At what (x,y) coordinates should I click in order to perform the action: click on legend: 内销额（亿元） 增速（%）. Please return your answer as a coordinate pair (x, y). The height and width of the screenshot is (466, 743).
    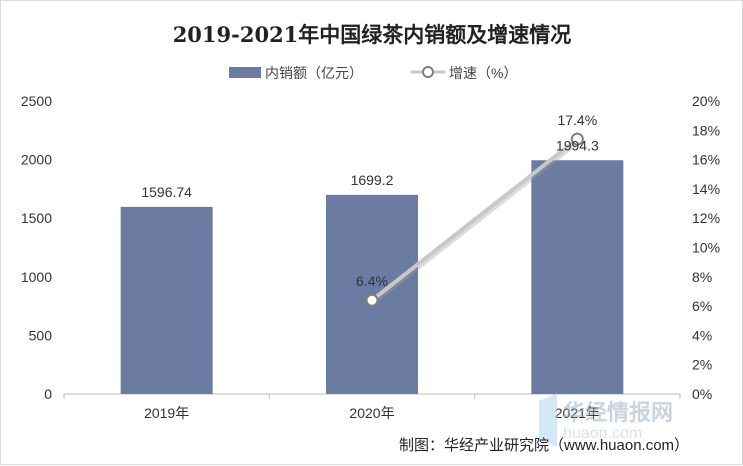
    Looking at the image, I should click on (373, 73).